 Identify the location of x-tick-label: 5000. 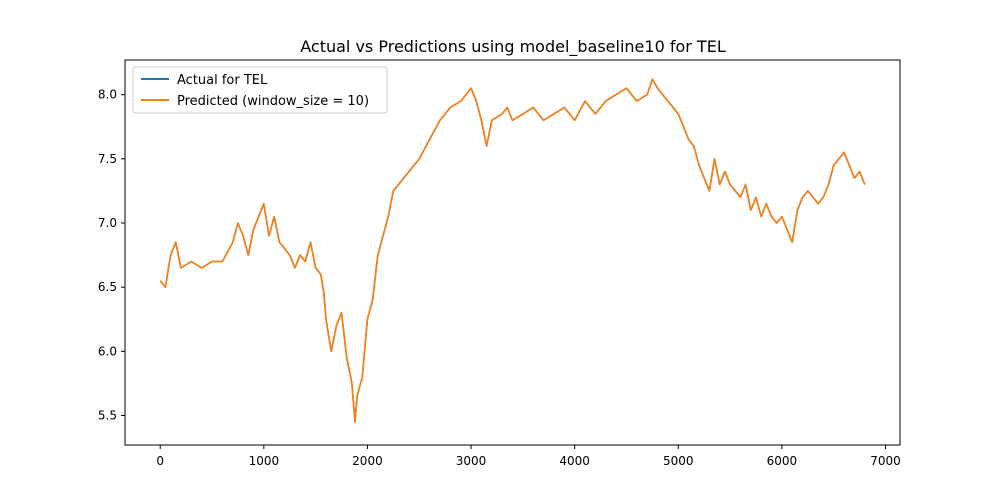
(678, 461).